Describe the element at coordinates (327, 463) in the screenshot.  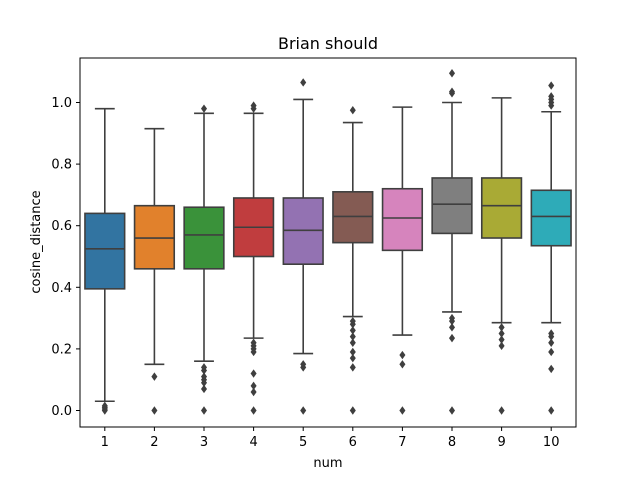
I see `x-axis-label: num` at that location.